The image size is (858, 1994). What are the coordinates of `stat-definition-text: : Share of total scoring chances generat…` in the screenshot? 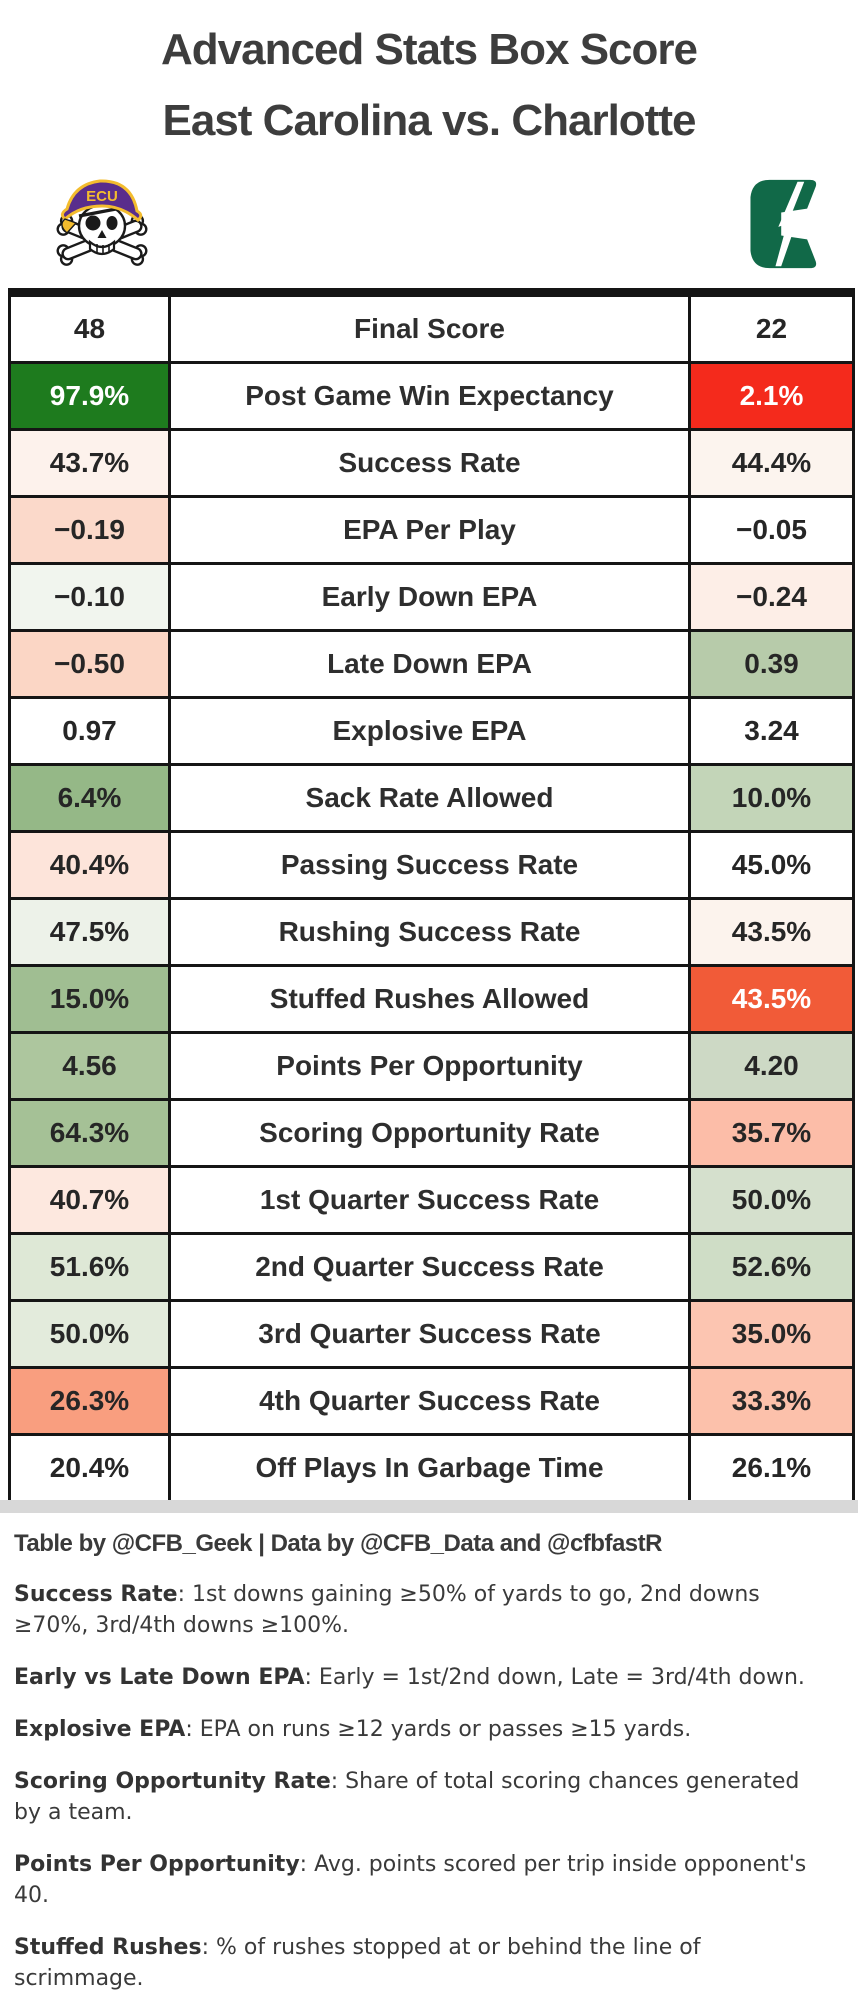 It's located at (407, 1797).